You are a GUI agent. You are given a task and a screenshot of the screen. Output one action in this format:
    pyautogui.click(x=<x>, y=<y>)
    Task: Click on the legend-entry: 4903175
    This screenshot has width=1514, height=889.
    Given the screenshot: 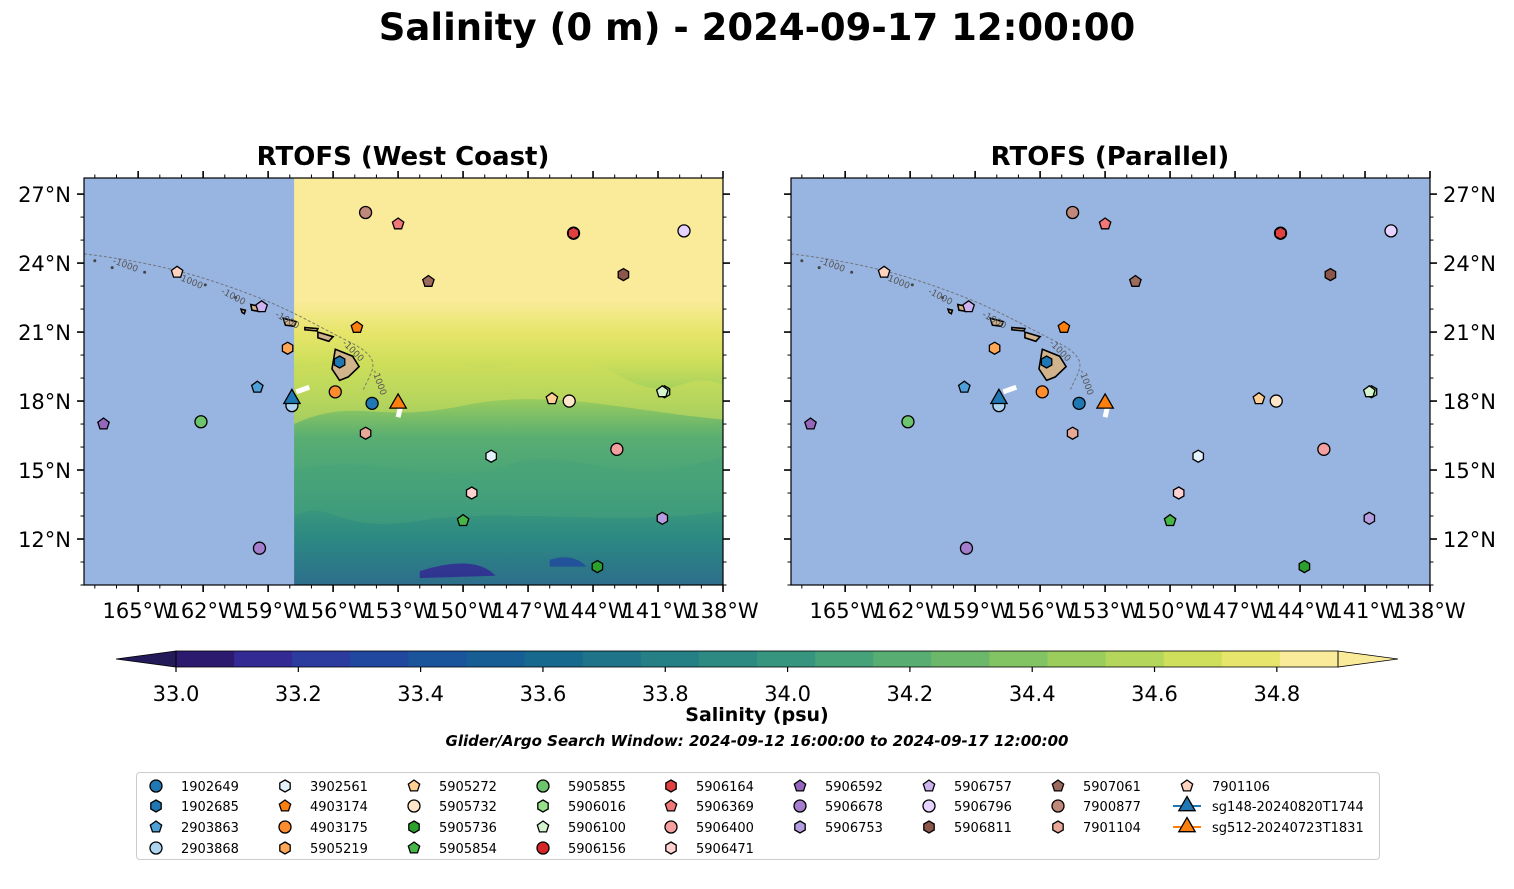 What is the action you would take?
    pyautogui.click(x=323, y=828)
    